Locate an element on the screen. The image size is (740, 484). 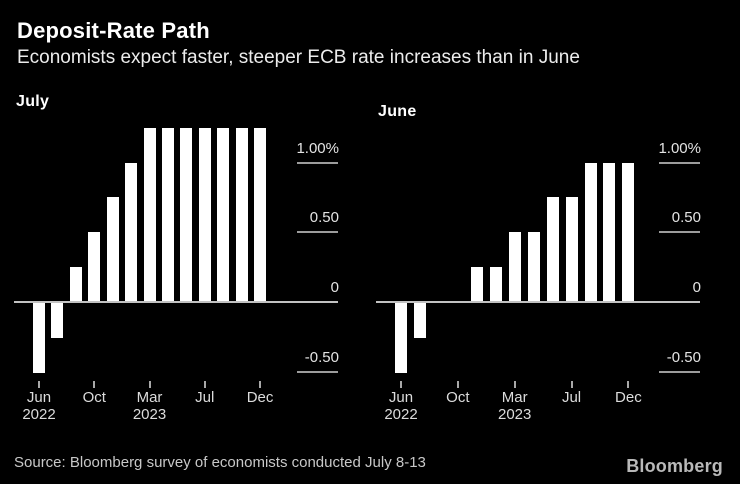
page-title: Deposit-Rate Path is located at coordinates (113, 30).